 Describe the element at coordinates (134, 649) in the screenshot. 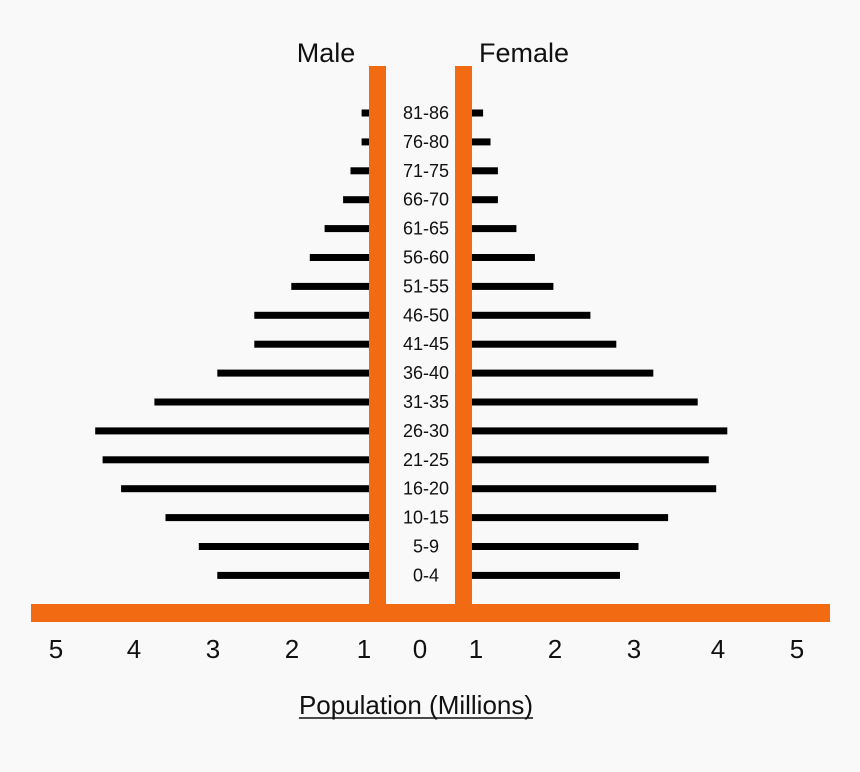

I see `tick-male-4: 4` at that location.